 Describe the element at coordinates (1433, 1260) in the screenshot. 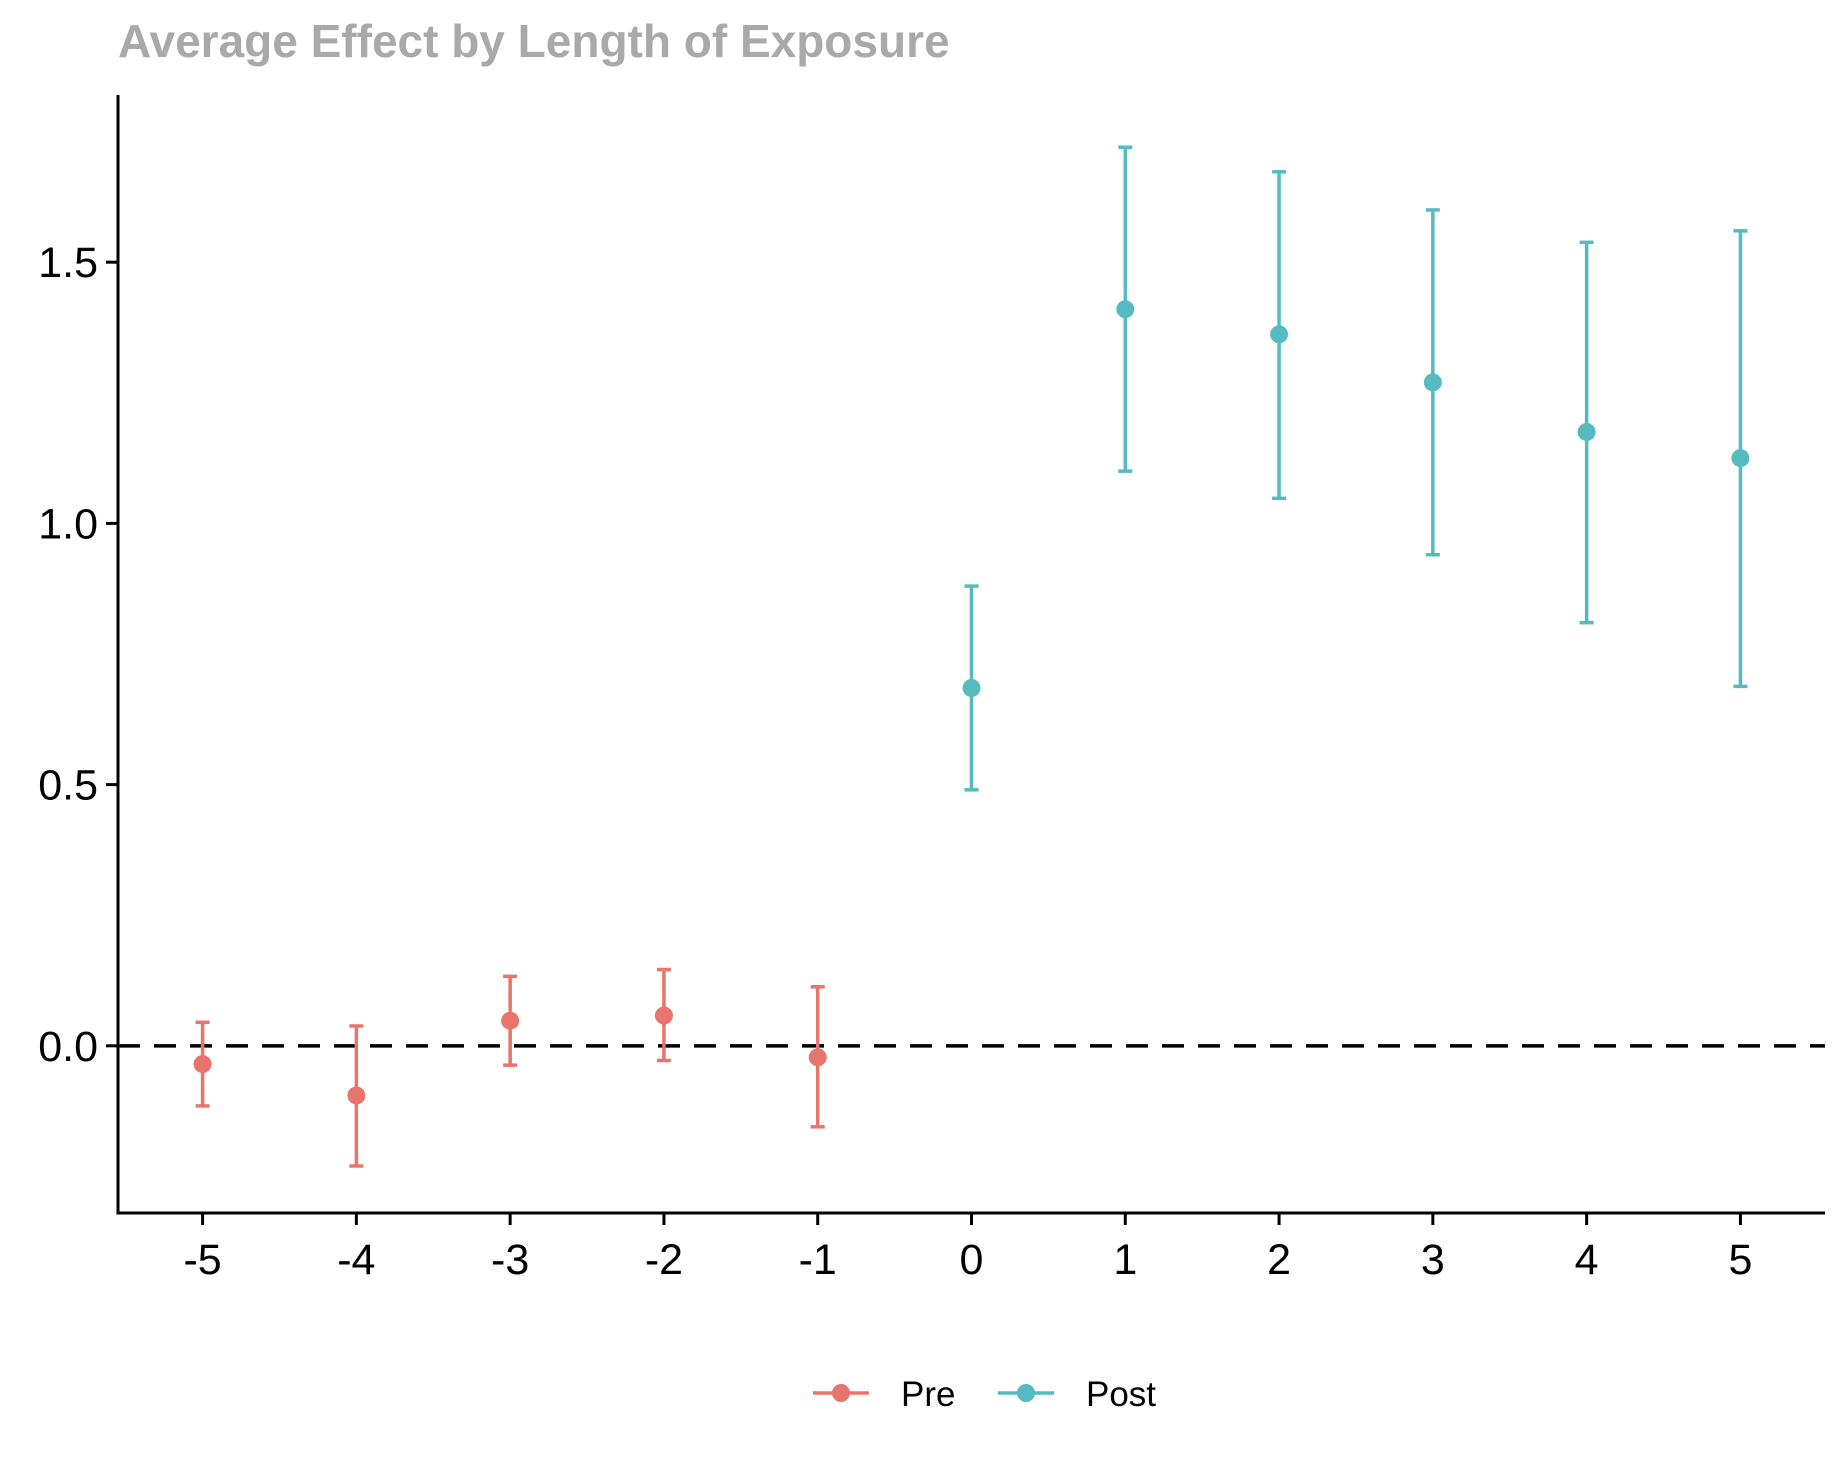

I see `x-tick-label: 3` at that location.